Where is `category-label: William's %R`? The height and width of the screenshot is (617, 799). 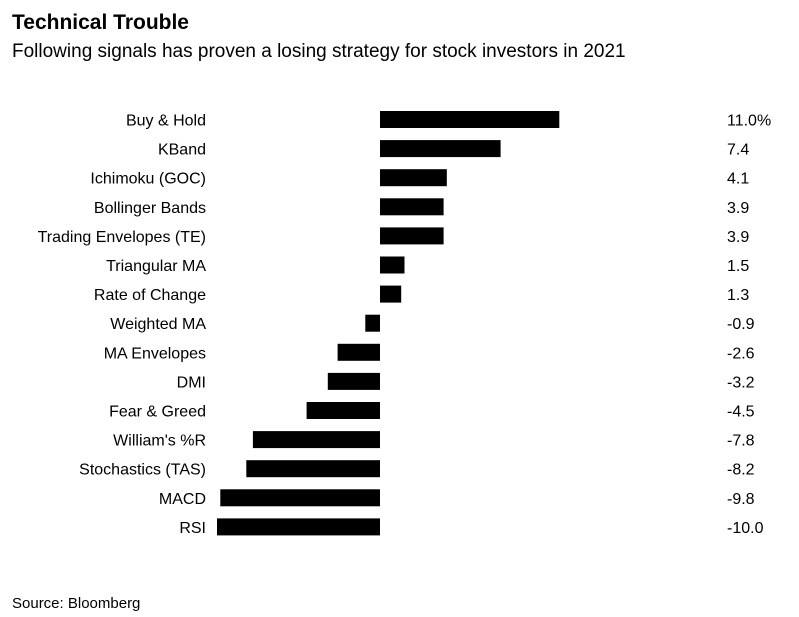
category-label: William's %R is located at coordinates (159, 441).